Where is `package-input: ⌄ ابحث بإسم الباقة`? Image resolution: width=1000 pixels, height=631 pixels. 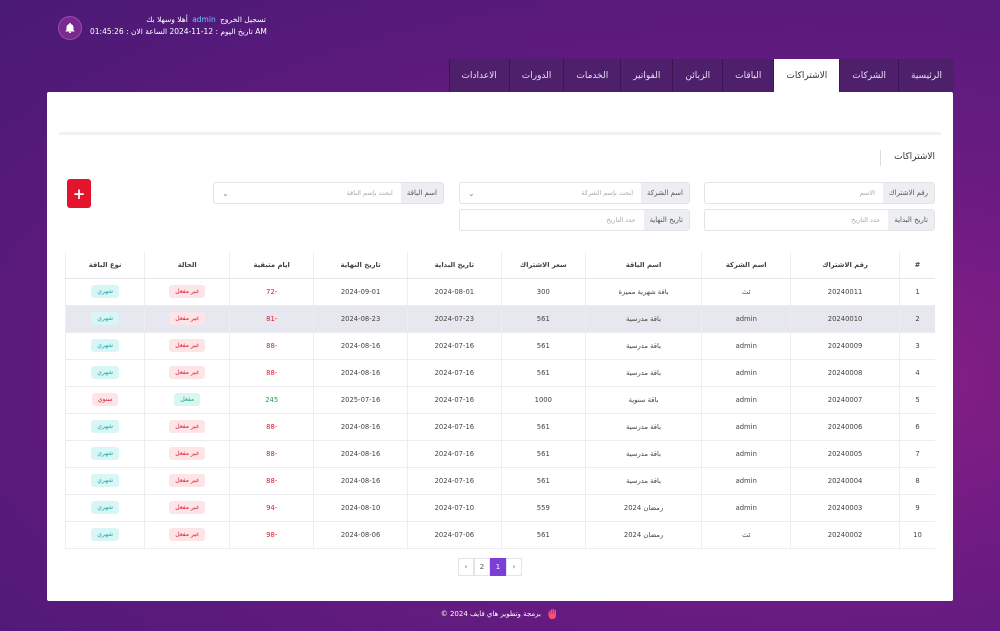 package-input: ⌄ ابحث بإسم الباقة is located at coordinates (307, 193).